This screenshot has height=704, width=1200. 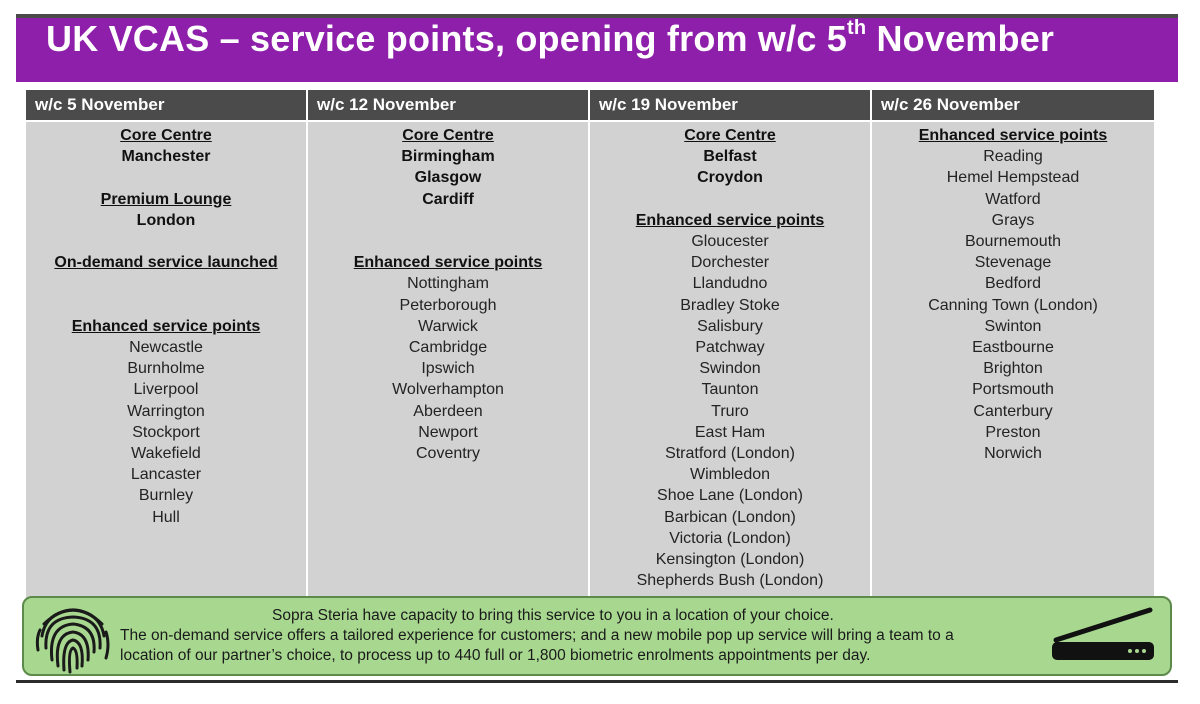 What do you see at coordinates (730, 390) in the screenshot?
I see `list-item: Taunton` at bounding box center [730, 390].